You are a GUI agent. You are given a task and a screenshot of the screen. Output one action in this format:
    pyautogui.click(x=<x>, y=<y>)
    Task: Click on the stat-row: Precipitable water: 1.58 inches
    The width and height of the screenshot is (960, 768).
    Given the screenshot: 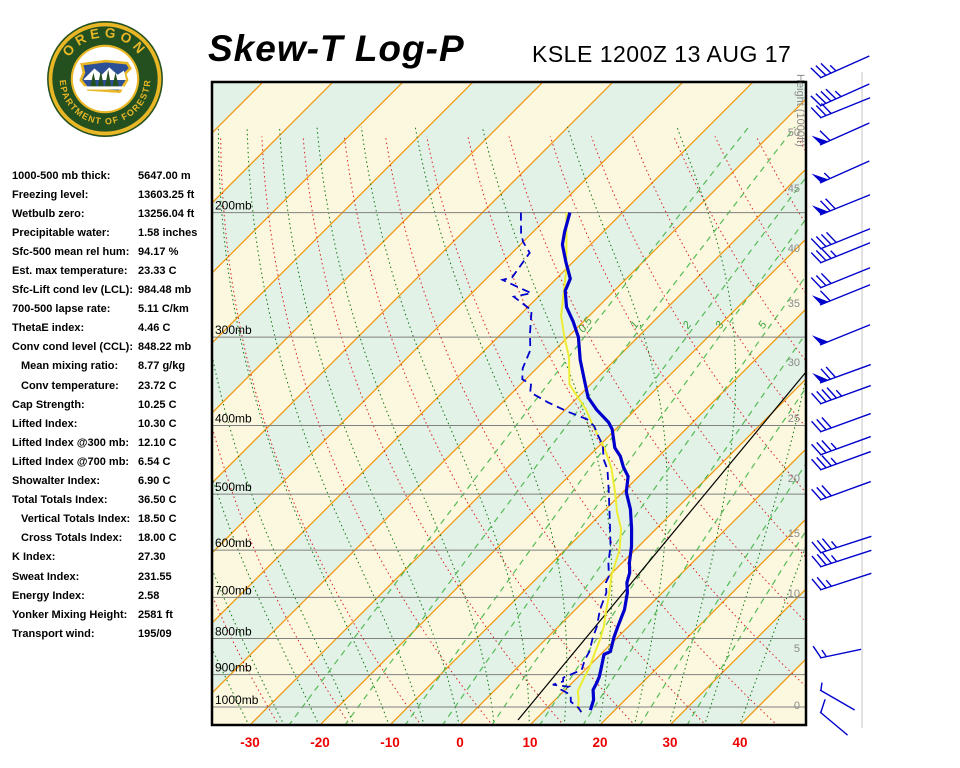 What is the action you would take?
    pyautogui.click(x=116, y=232)
    